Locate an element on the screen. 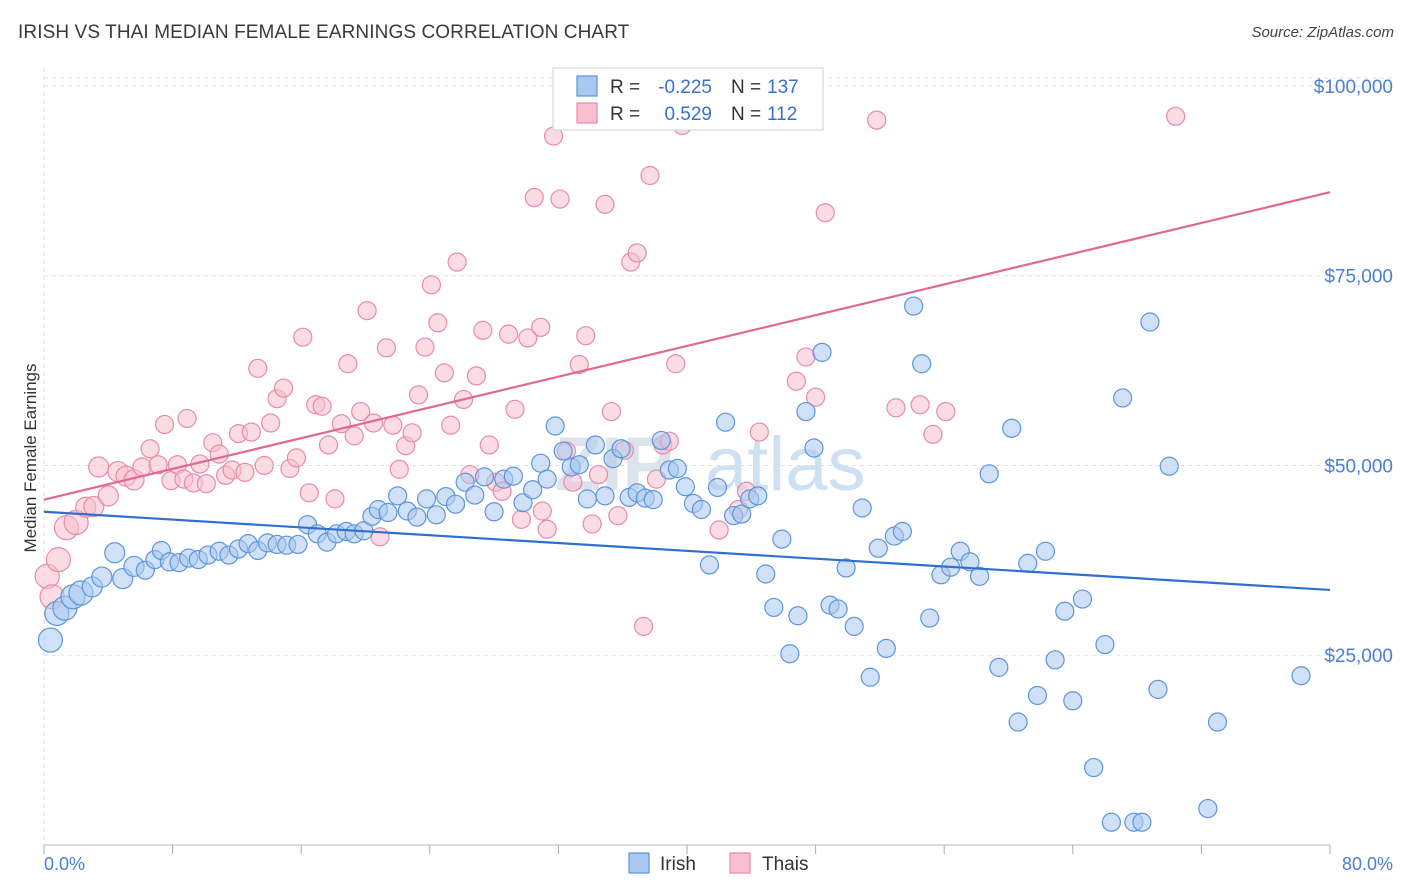 The height and width of the screenshot is (892, 1406). legend-swatch-irish is located at coordinates (587, 86).